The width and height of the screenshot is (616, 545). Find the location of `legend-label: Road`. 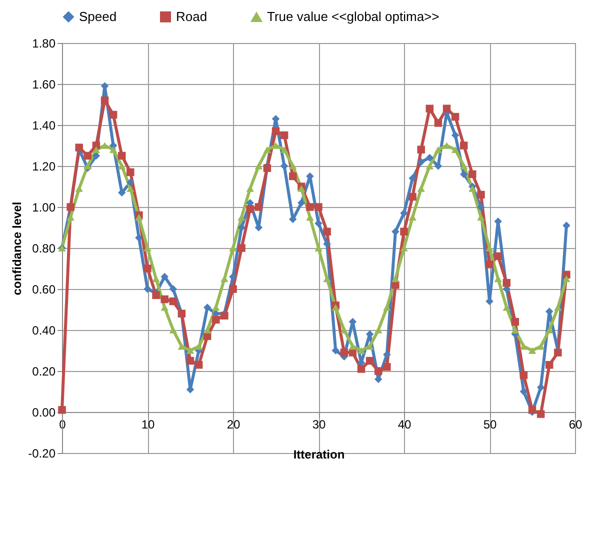

legend-label: Road is located at coordinates (192, 16).